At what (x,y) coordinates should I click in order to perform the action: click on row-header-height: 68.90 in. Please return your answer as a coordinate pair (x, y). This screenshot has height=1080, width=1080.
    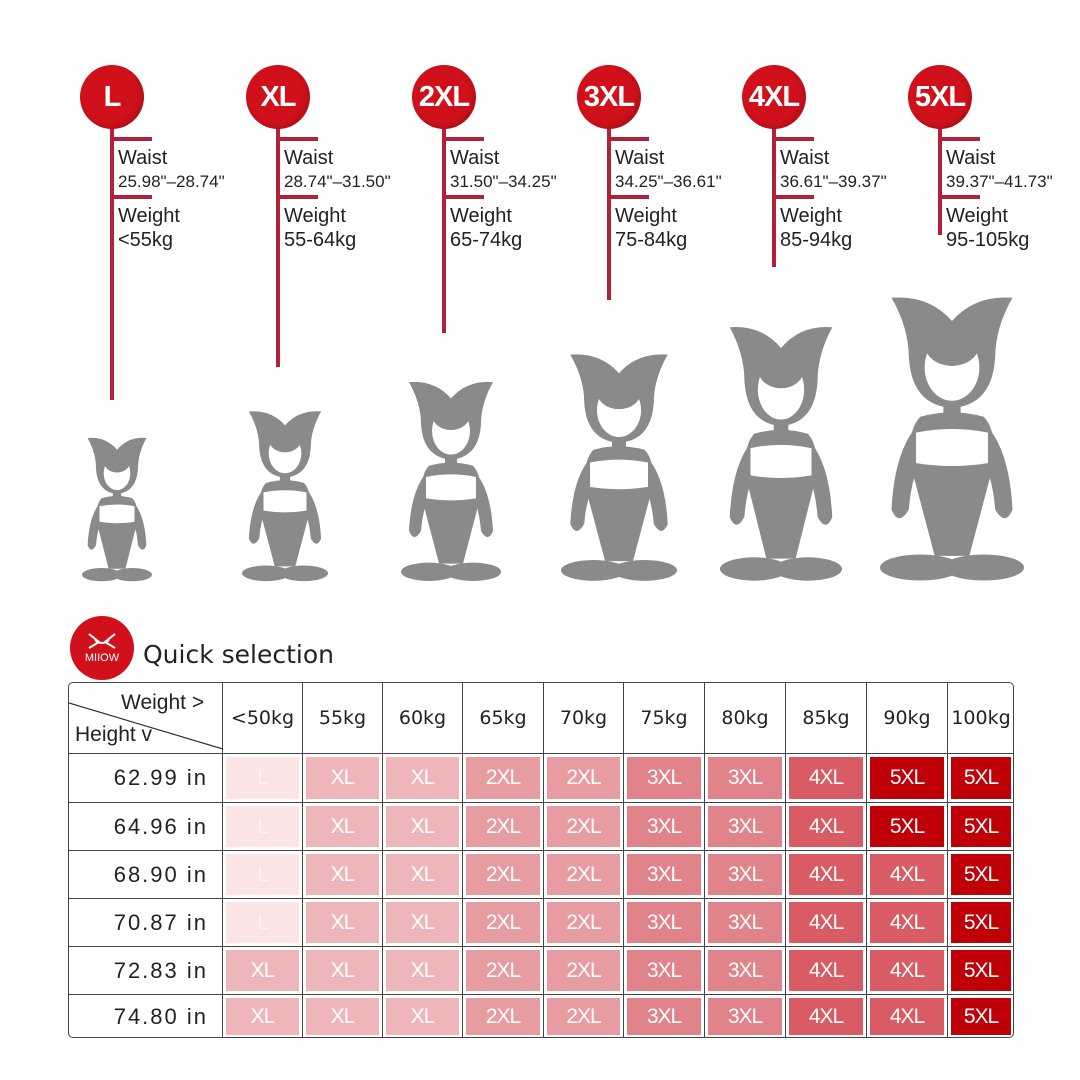
    Looking at the image, I should click on (146, 875).